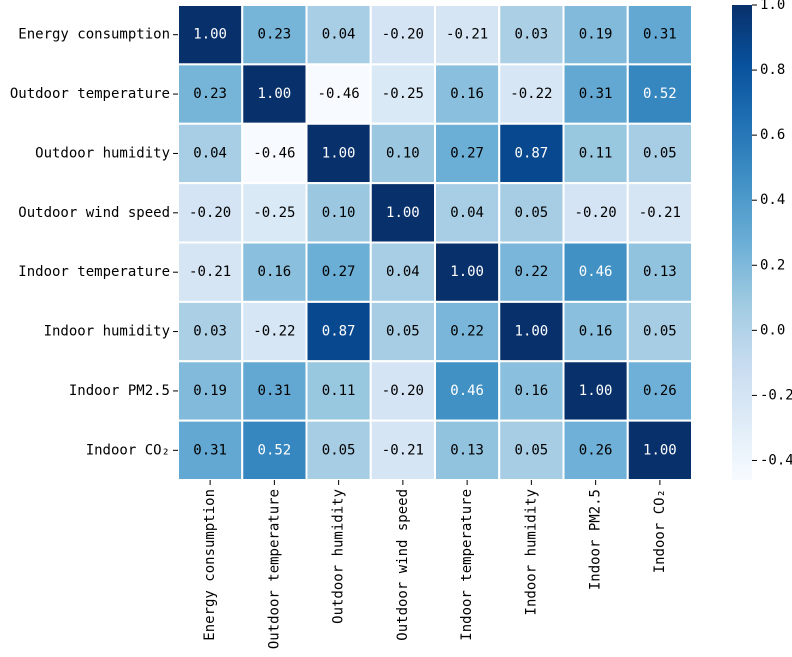  What do you see at coordinates (772, 6) in the screenshot?
I see `colorbar-tick-label: 1.0` at bounding box center [772, 6].